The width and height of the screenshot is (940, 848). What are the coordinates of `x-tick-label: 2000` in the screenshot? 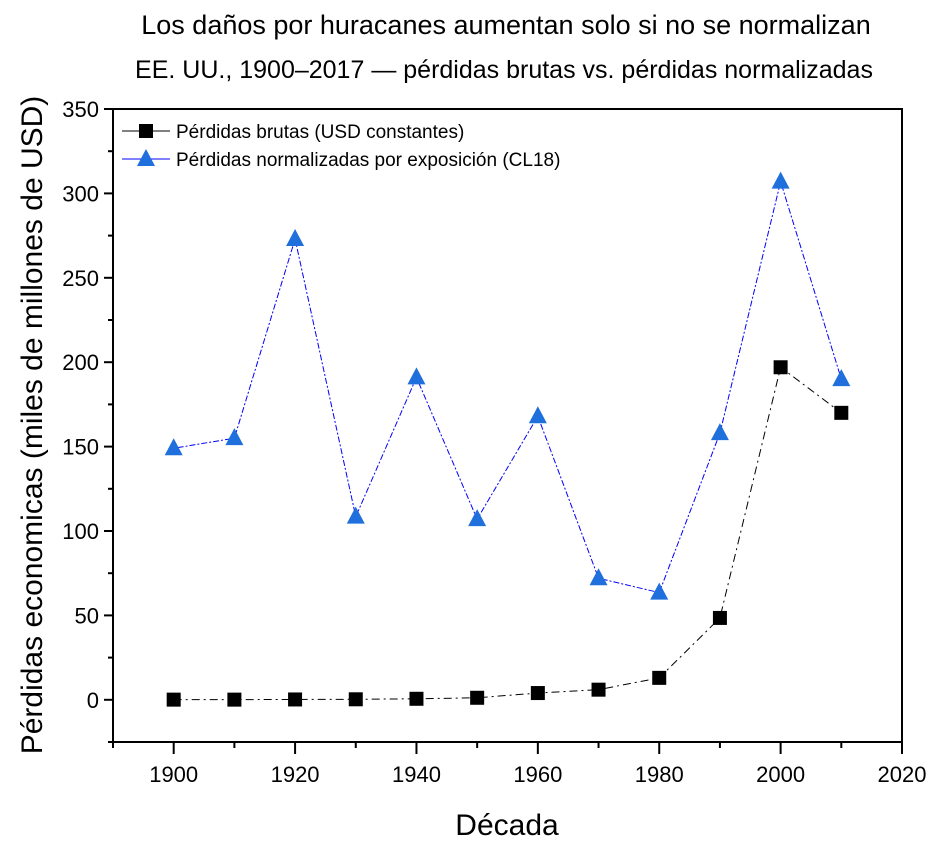 It's located at (780, 774).